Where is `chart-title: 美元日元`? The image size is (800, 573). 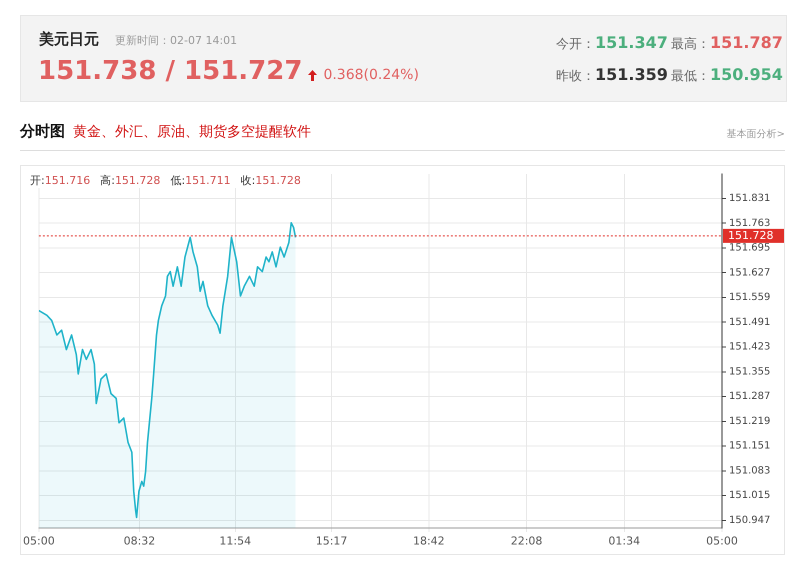 chart-title: 美元日元 is located at coordinates (69, 39).